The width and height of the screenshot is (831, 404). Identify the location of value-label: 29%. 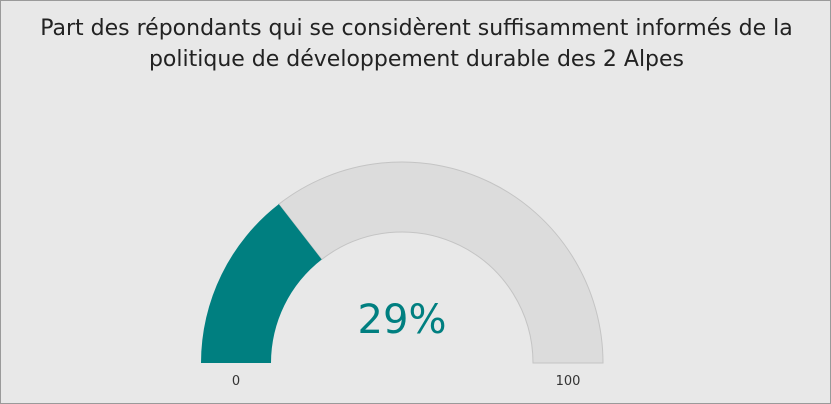
(402, 320).